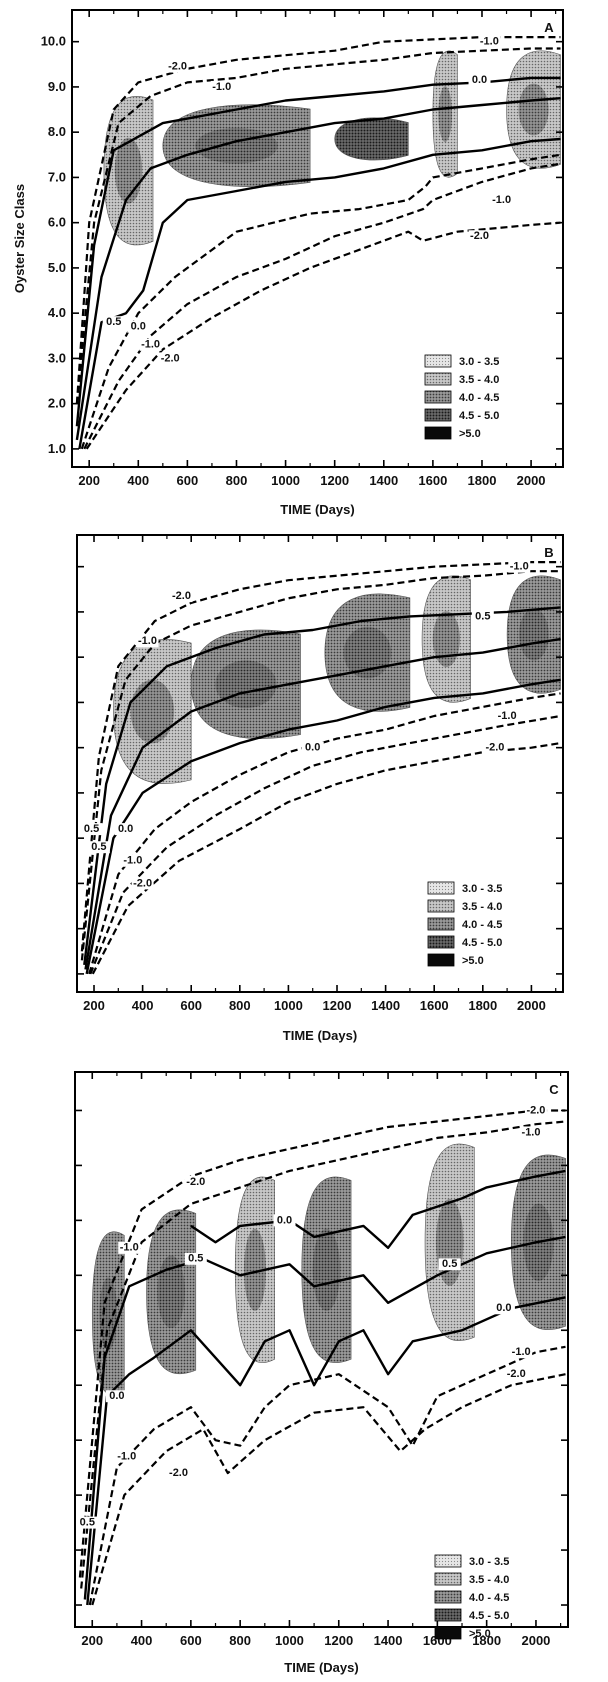 This screenshot has height=1682, width=608. What do you see at coordinates (385, 1005) in the screenshot?
I see `x-tick-label: 1400` at bounding box center [385, 1005].